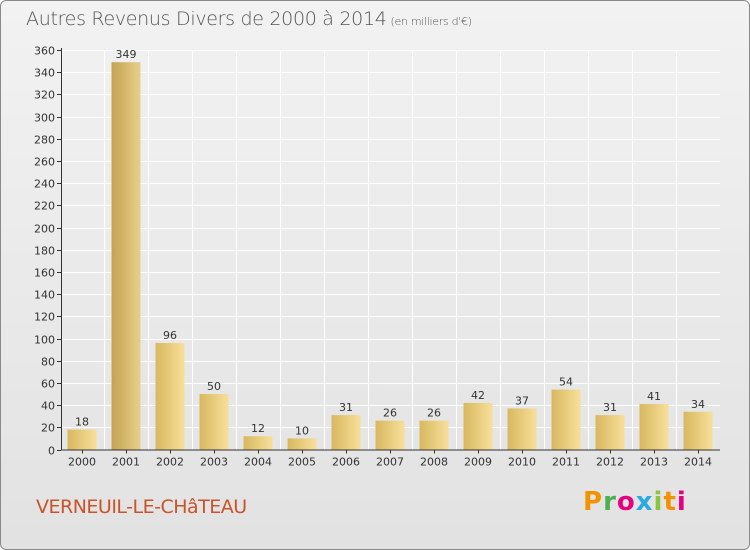 This screenshot has height=550, width=750. What do you see at coordinates (170, 335) in the screenshot?
I see `value-label-2002: 96` at bounding box center [170, 335].